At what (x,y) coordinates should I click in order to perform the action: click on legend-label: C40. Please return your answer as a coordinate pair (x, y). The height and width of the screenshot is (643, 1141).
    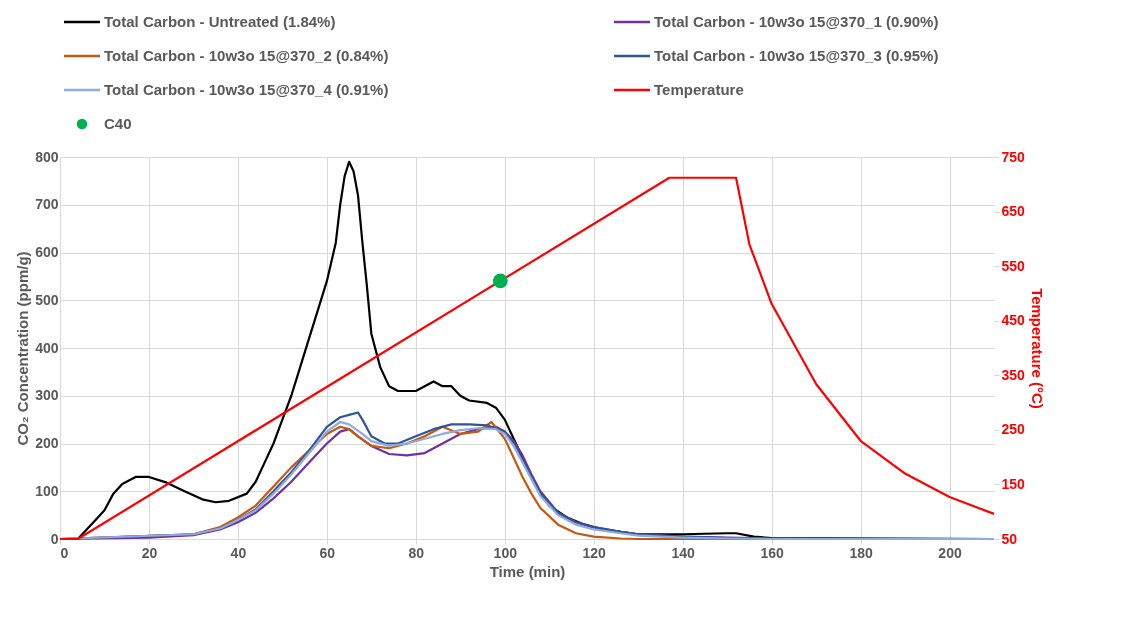
    Looking at the image, I should click on (118, 123).